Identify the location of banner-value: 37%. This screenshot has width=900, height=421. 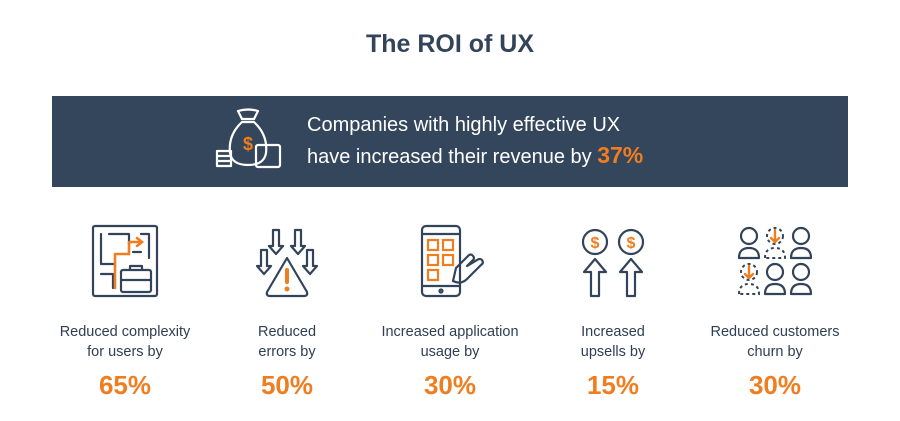
(620, 155).